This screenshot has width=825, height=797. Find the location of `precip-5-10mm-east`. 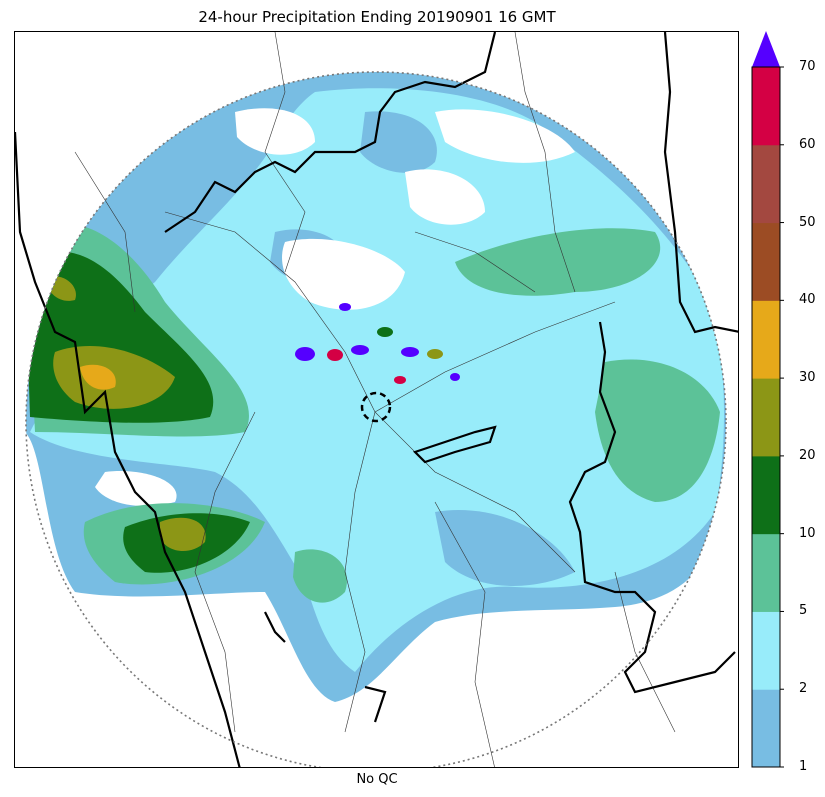

precip-5-10mm-east is located at coordinates (657, 430).